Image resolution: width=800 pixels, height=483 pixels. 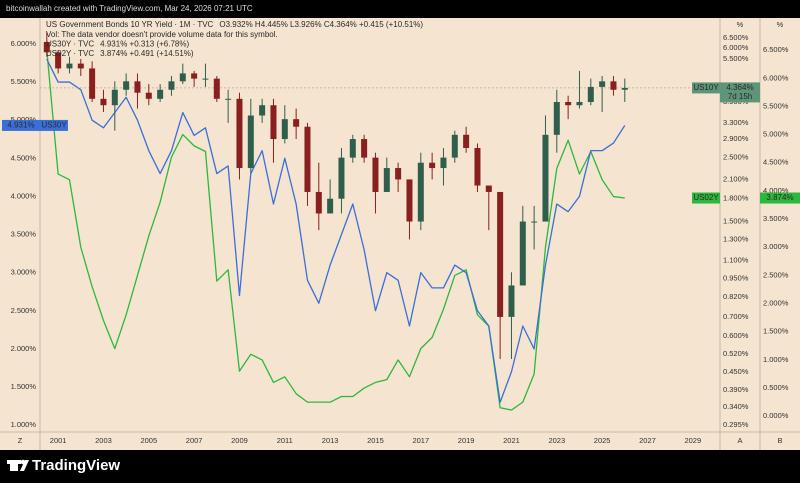 I want to click on scale-label: Z, so click(x=20, y=440).